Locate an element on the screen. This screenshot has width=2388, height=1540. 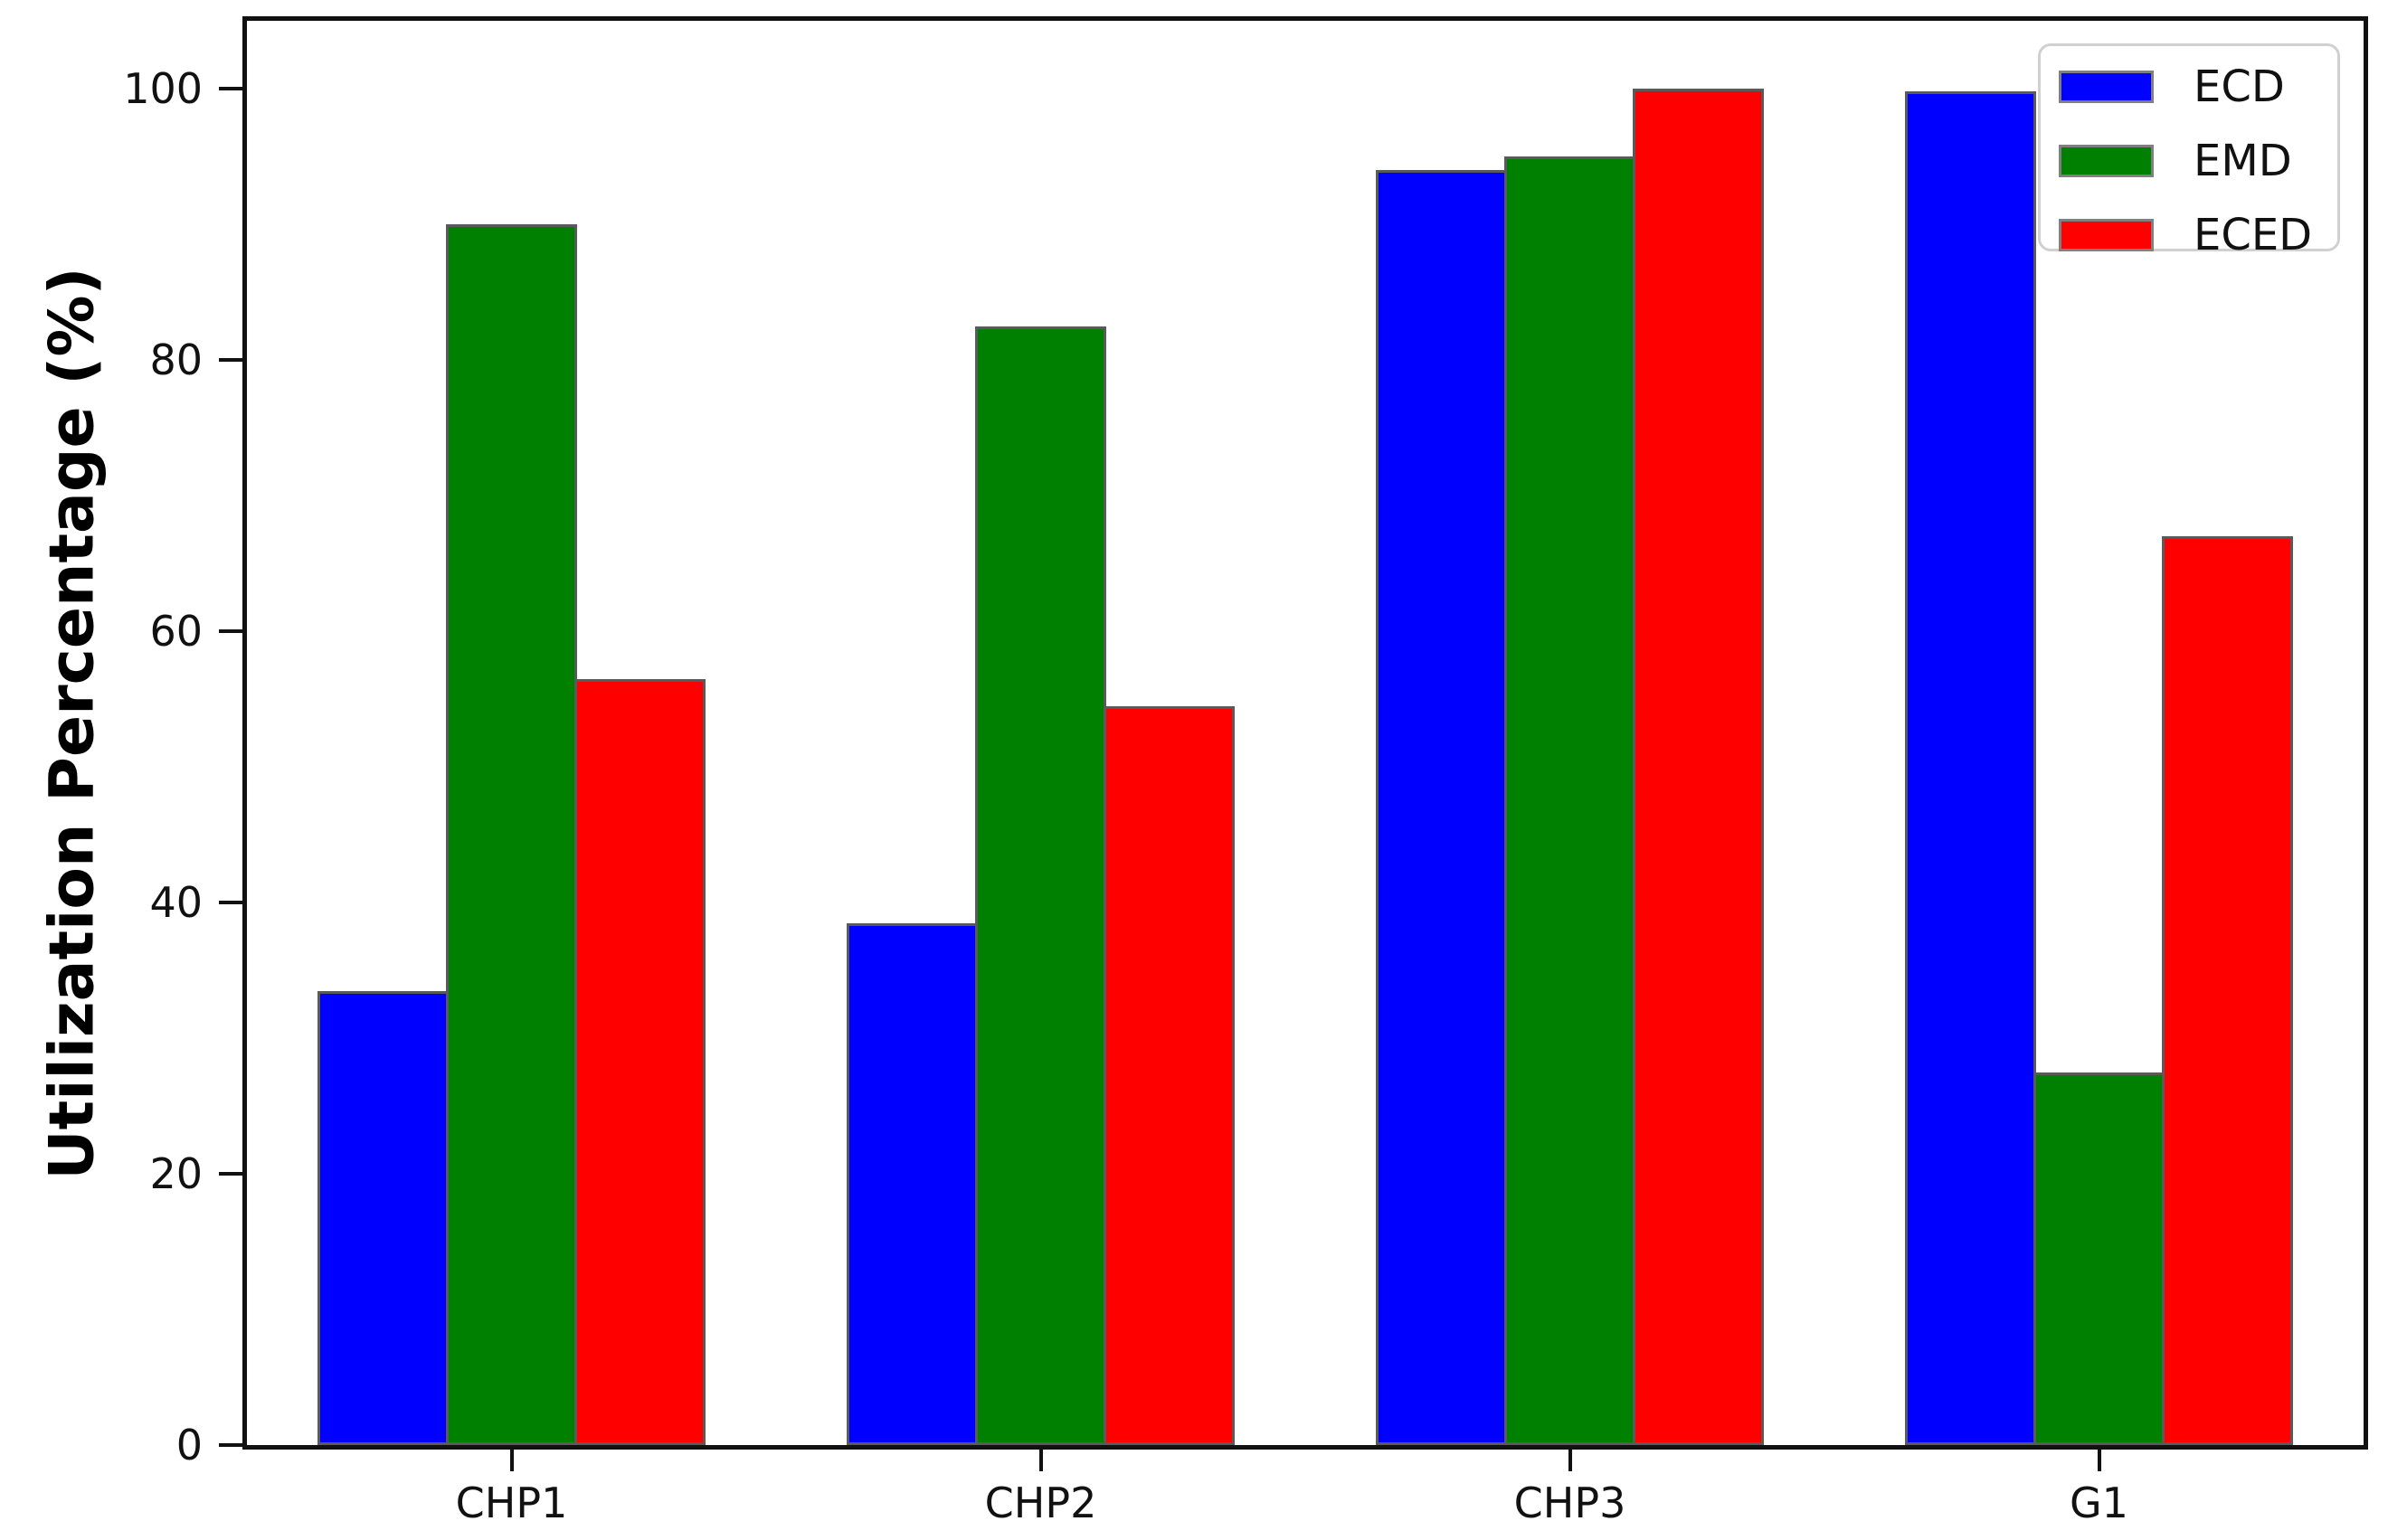
bar-ecd-g1 is located at coordinates (1970, 768).